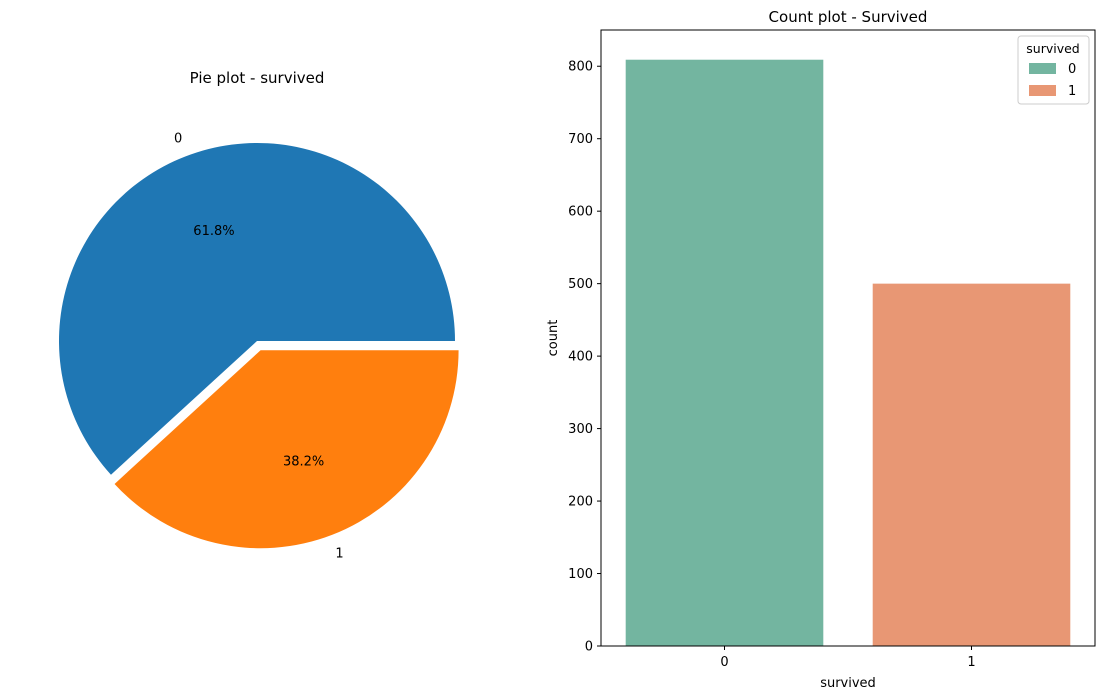 The width and height of the screenshot is (1104, 699). I want to click on y-tick-label: 0, so click(589, 647).